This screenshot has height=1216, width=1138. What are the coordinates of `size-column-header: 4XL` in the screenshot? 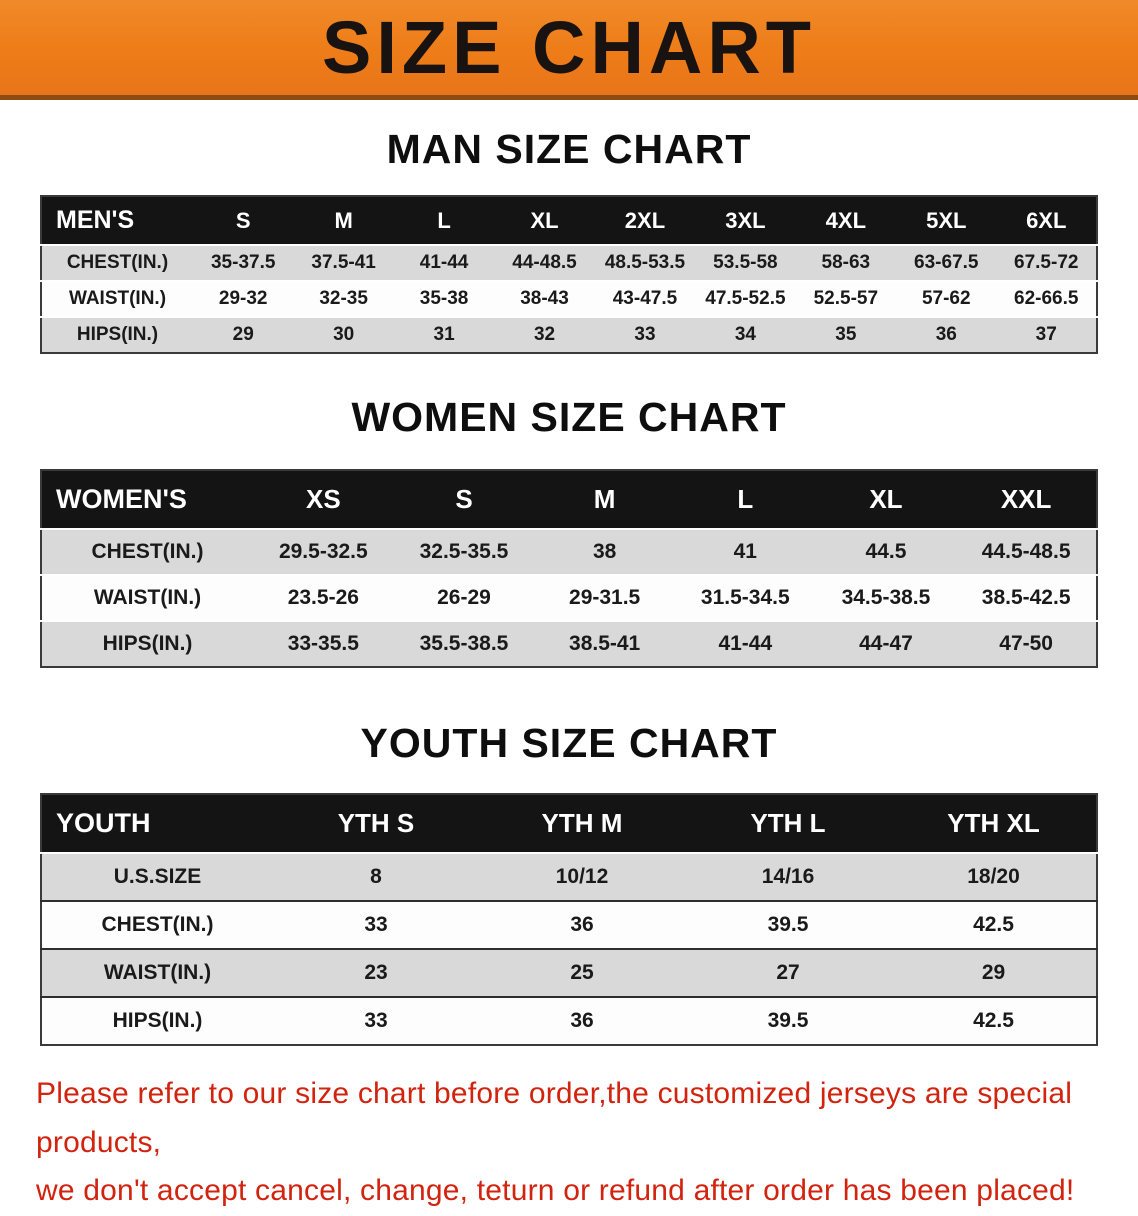 It's located at (846, 221).